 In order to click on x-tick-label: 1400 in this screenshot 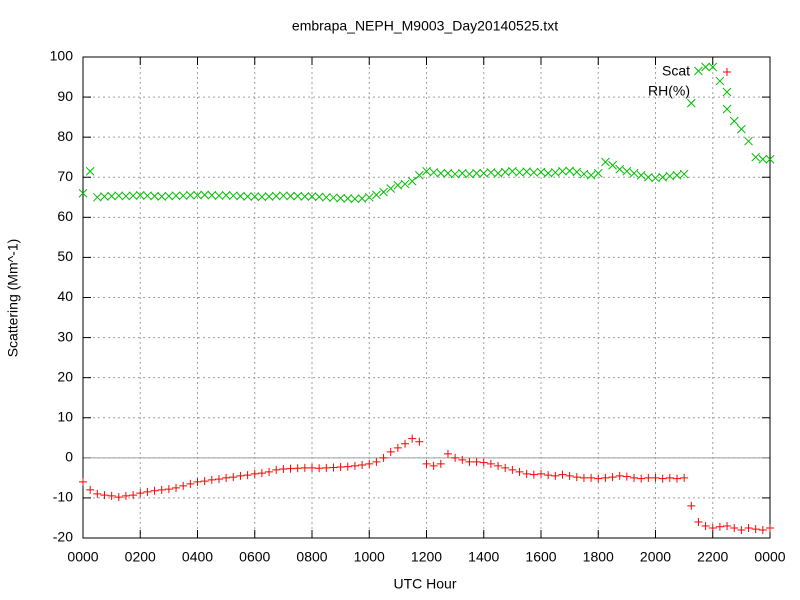, I will do `click(483, 557)`.